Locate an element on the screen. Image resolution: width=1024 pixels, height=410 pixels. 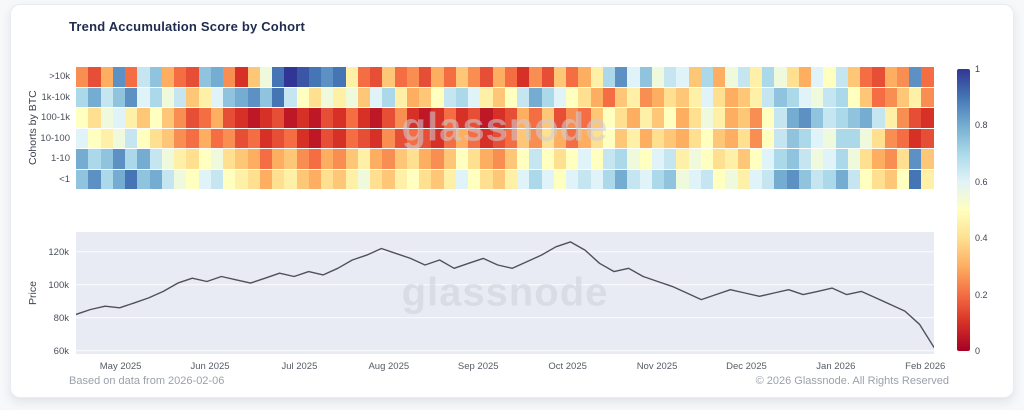
x-tick-label: Aug 2025 is located at coordinates (389, 366).